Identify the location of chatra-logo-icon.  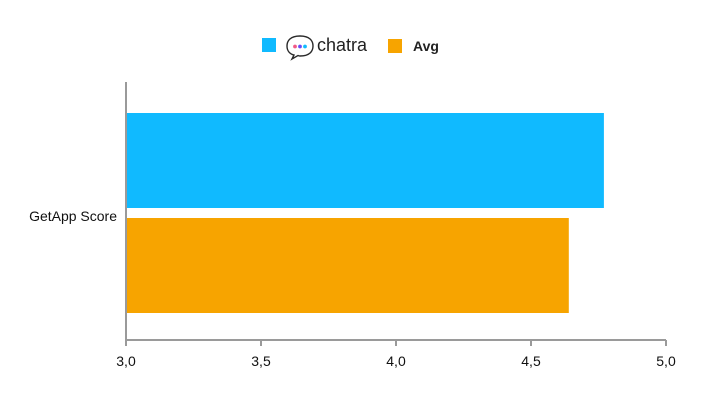
(300, 48).